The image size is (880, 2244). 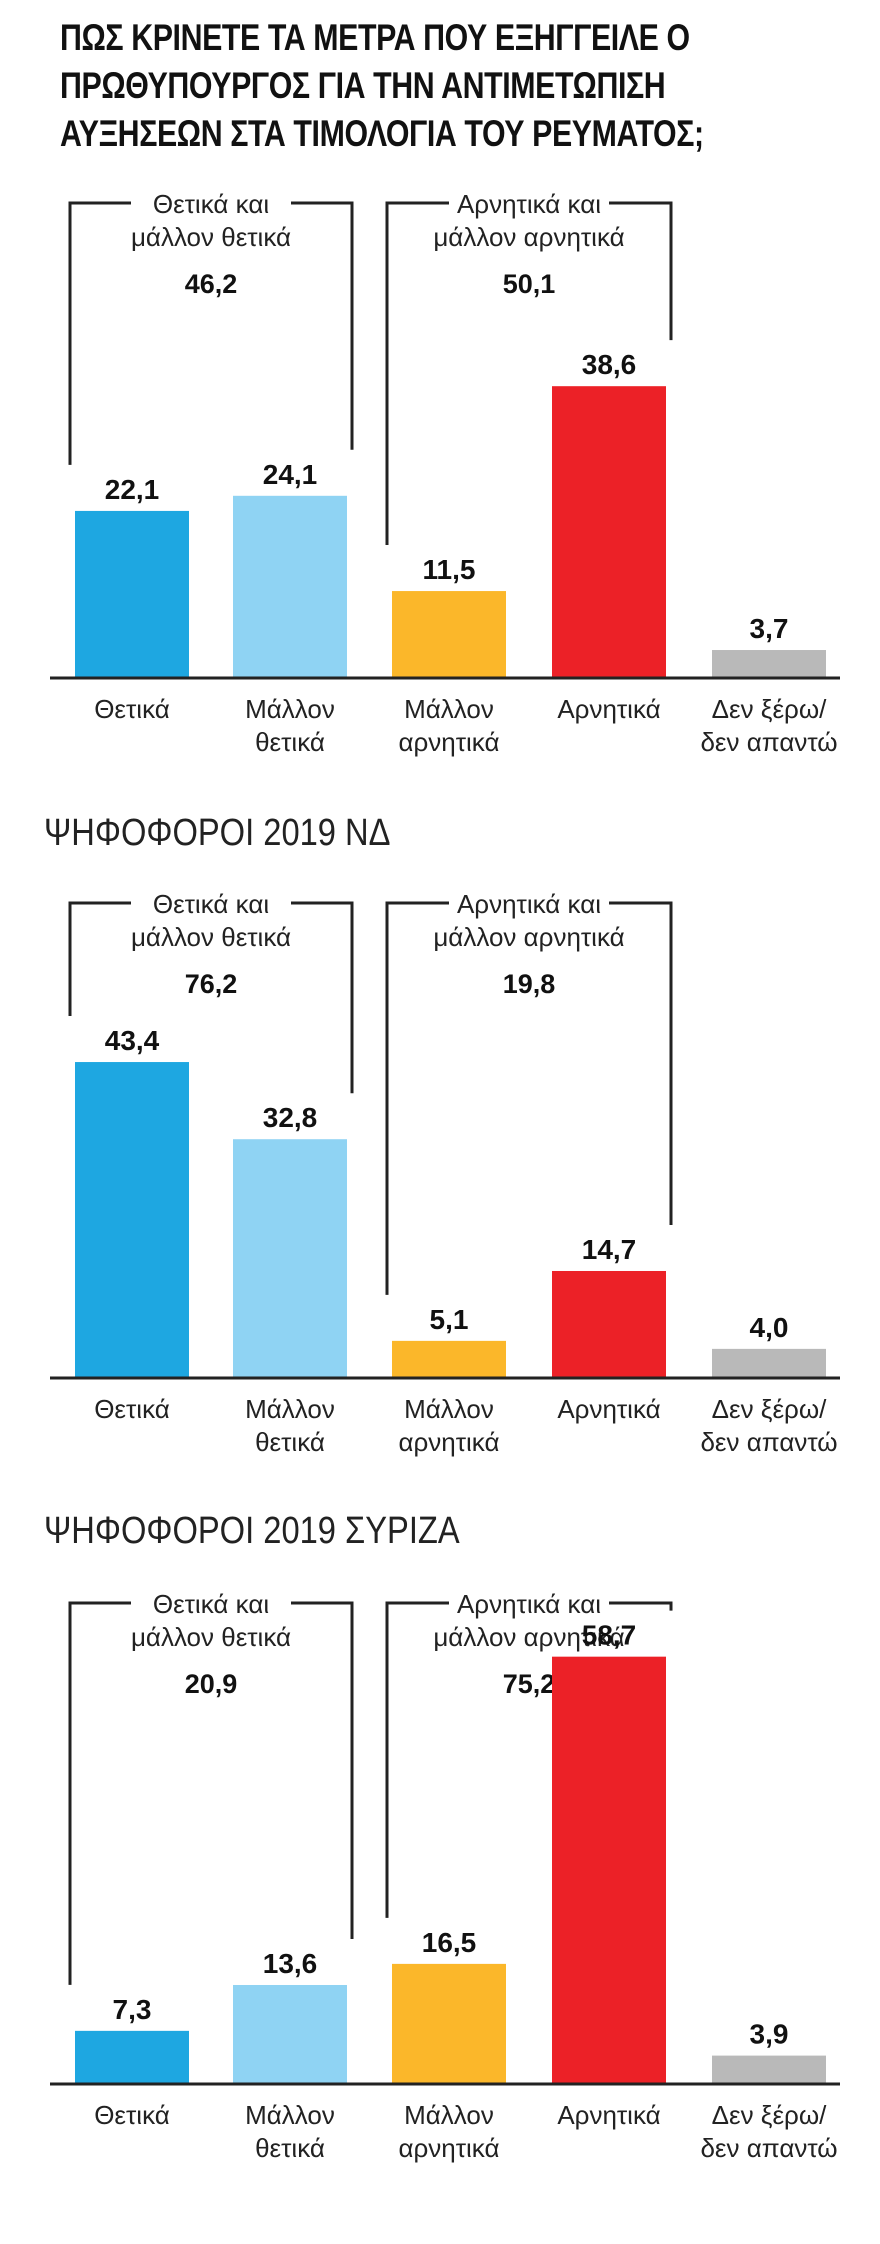 What do you see at coordinates (449, 1942) in the screenshot?
I see `bar-value-label: 16,5` at bounding box center [449, 1942].